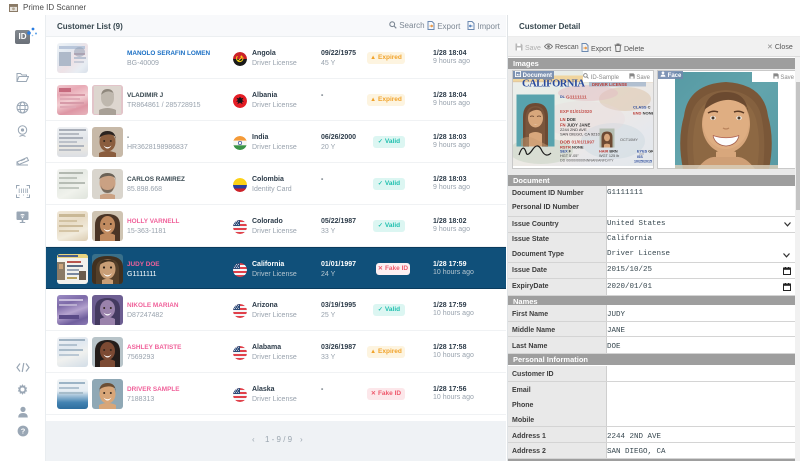 Image resolution: width=800 pixels, height=461 pixels. What do you see at coordinates (573, 129) in the screenshot?
I see `svg-text: 2244 2ND AVE` at bounding box center [573, 129].